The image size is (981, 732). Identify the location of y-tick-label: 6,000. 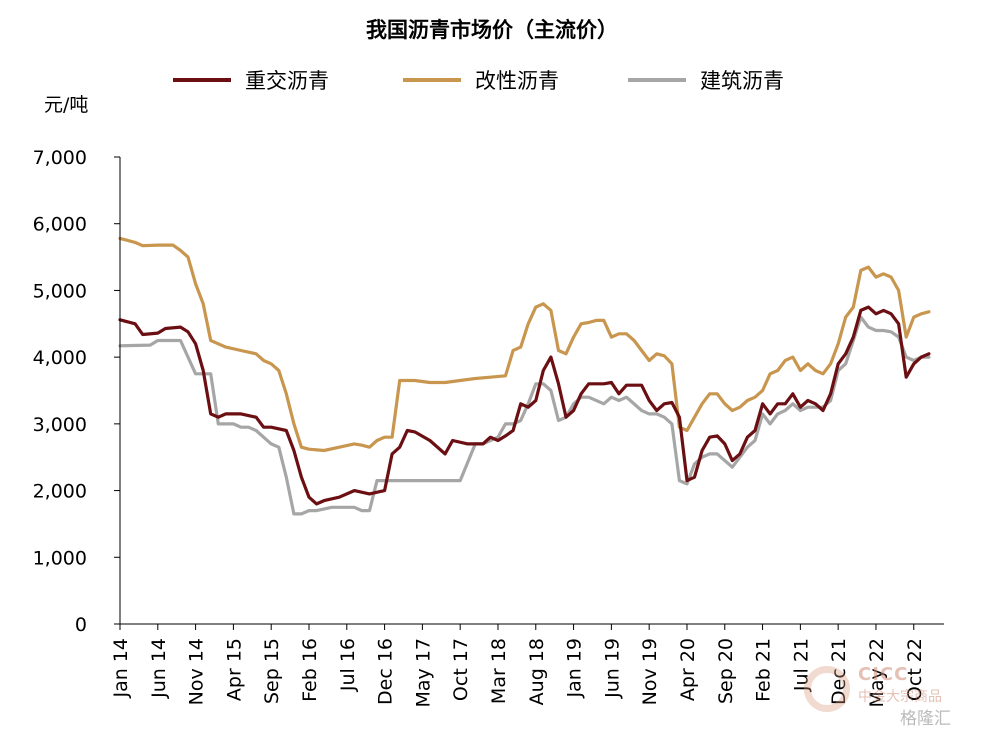
(60, 225).